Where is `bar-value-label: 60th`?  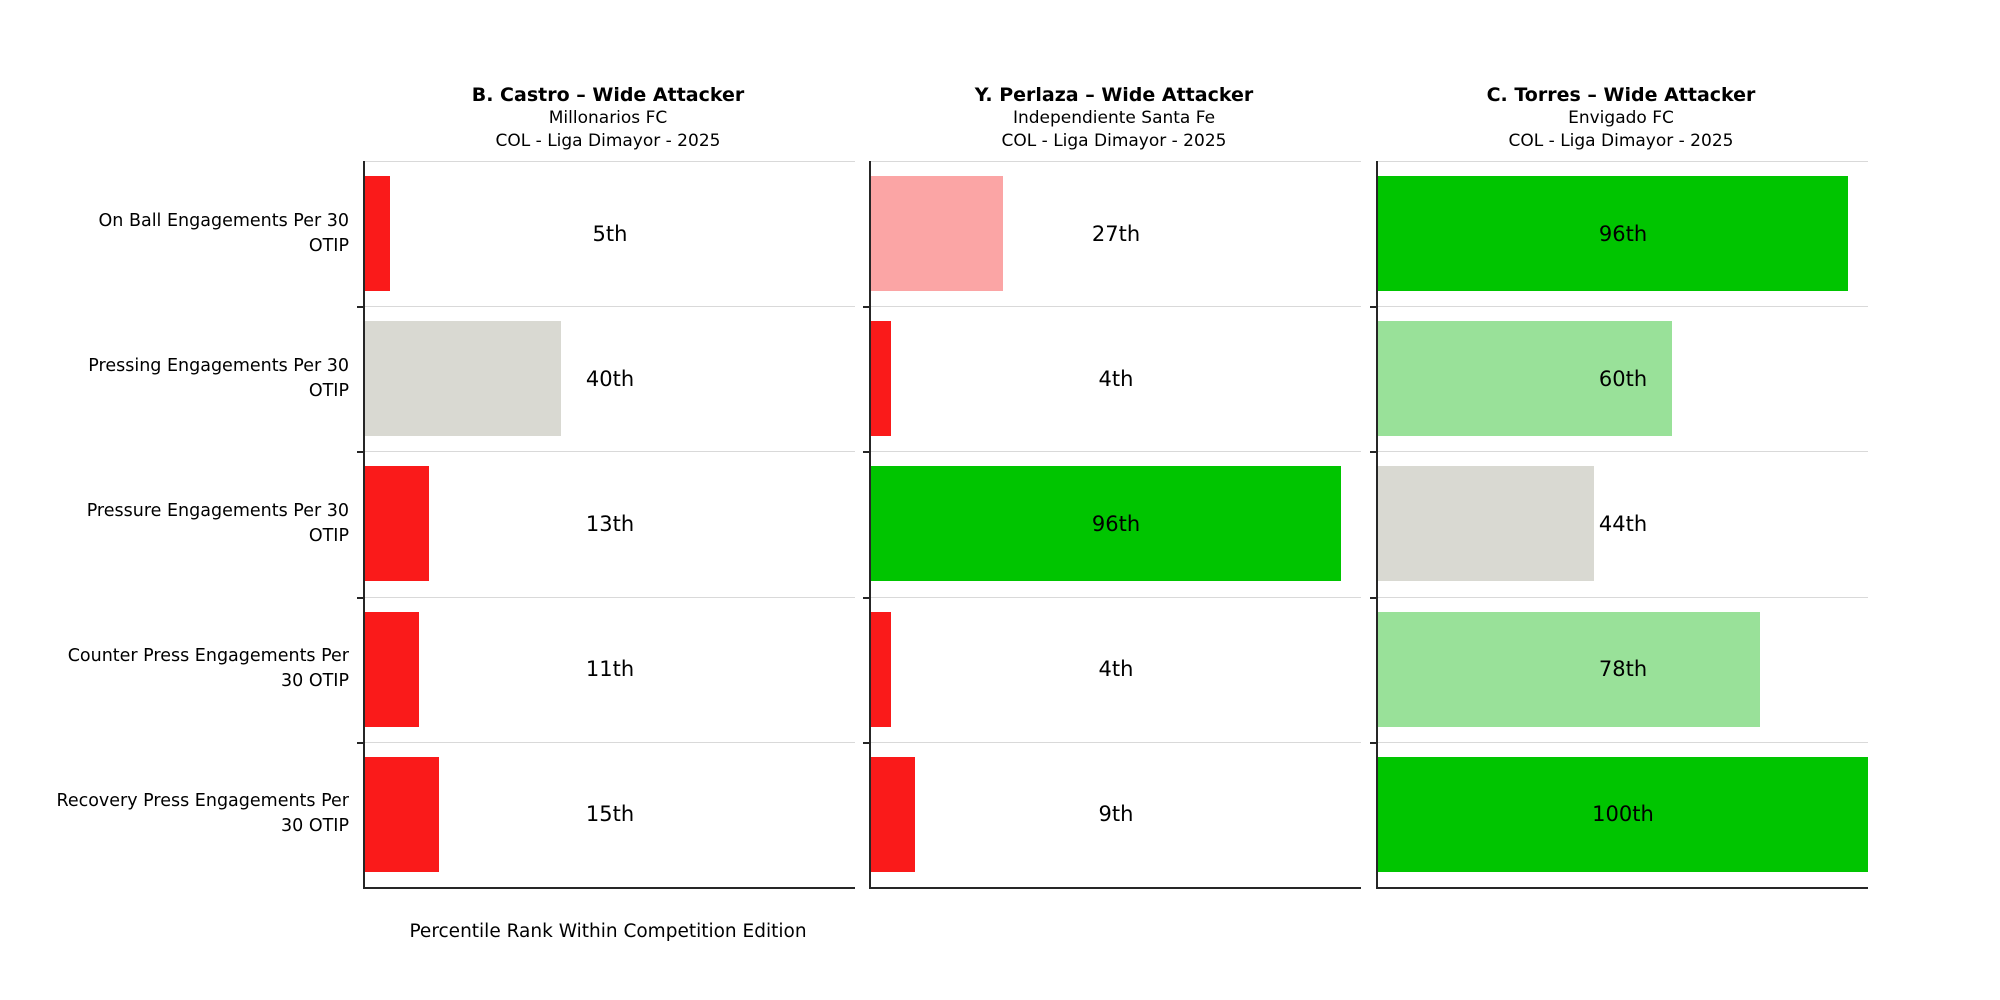
bar-value-label: 60th is located at coordinates (1623, 378).